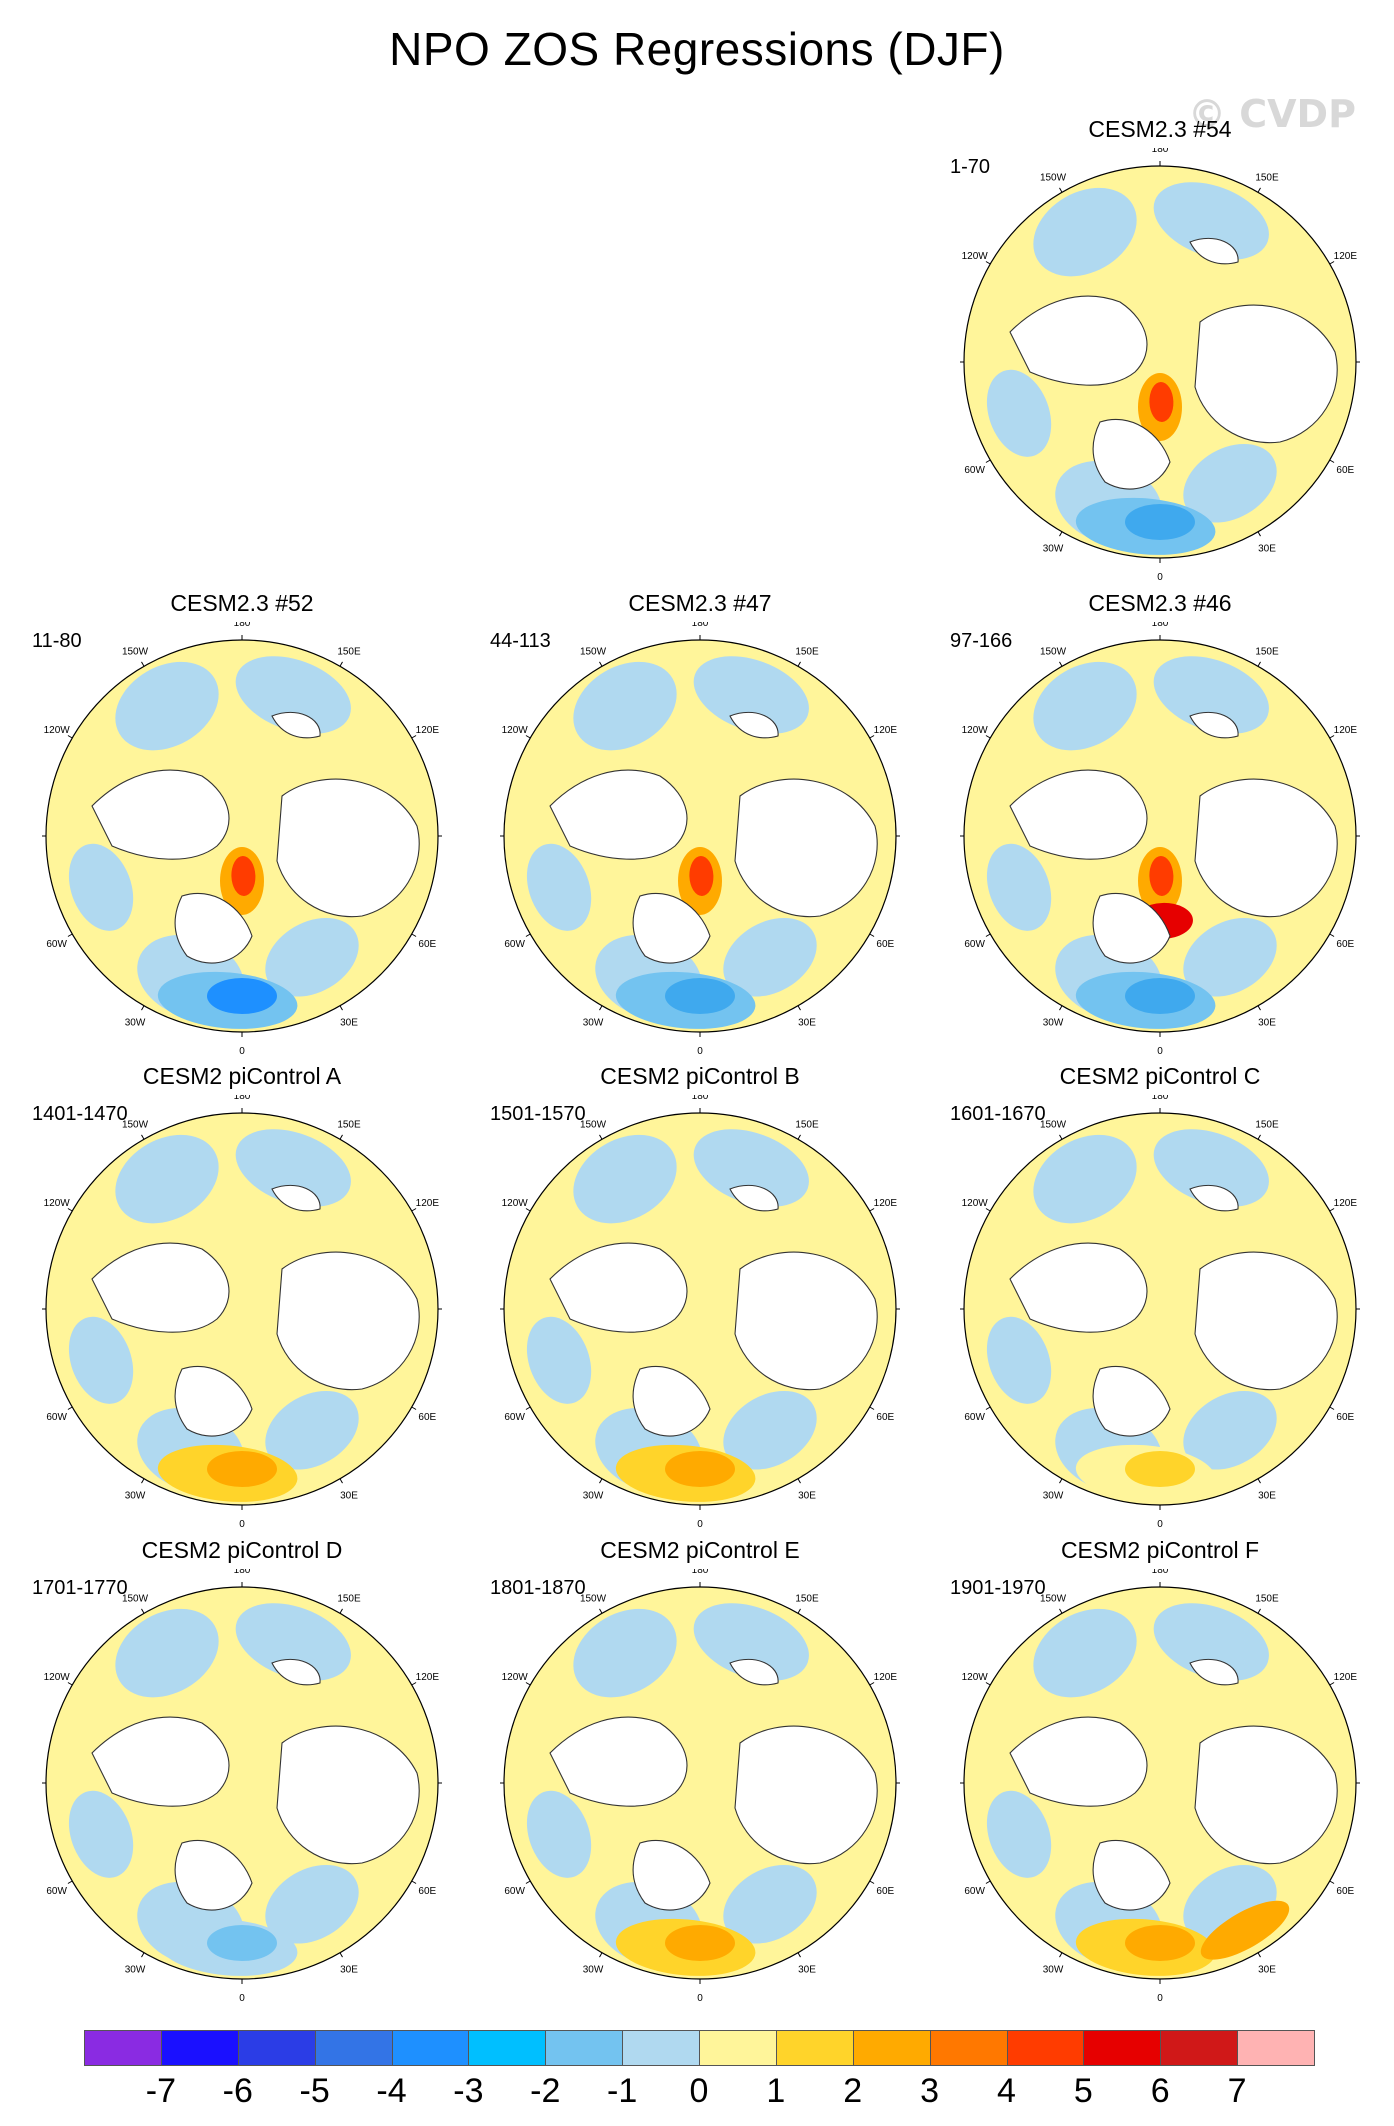 This screenshot has height=2126, width=1394. I want to click on panel-period: 1901-1970, so click(998, 1588).